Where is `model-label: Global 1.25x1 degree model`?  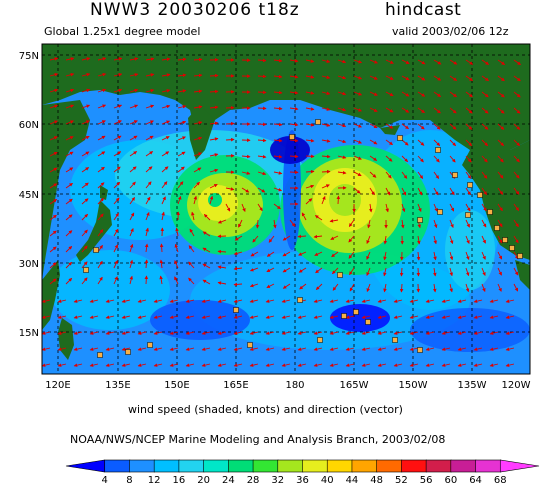
model-label: Global 1.25x1 degree model is located at coordinates (122, 31).